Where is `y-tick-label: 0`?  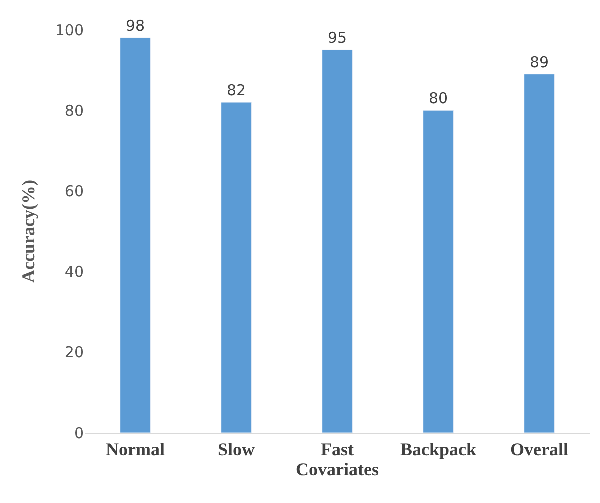 y-tick-label: 0 is located at coordinates (79, 433).